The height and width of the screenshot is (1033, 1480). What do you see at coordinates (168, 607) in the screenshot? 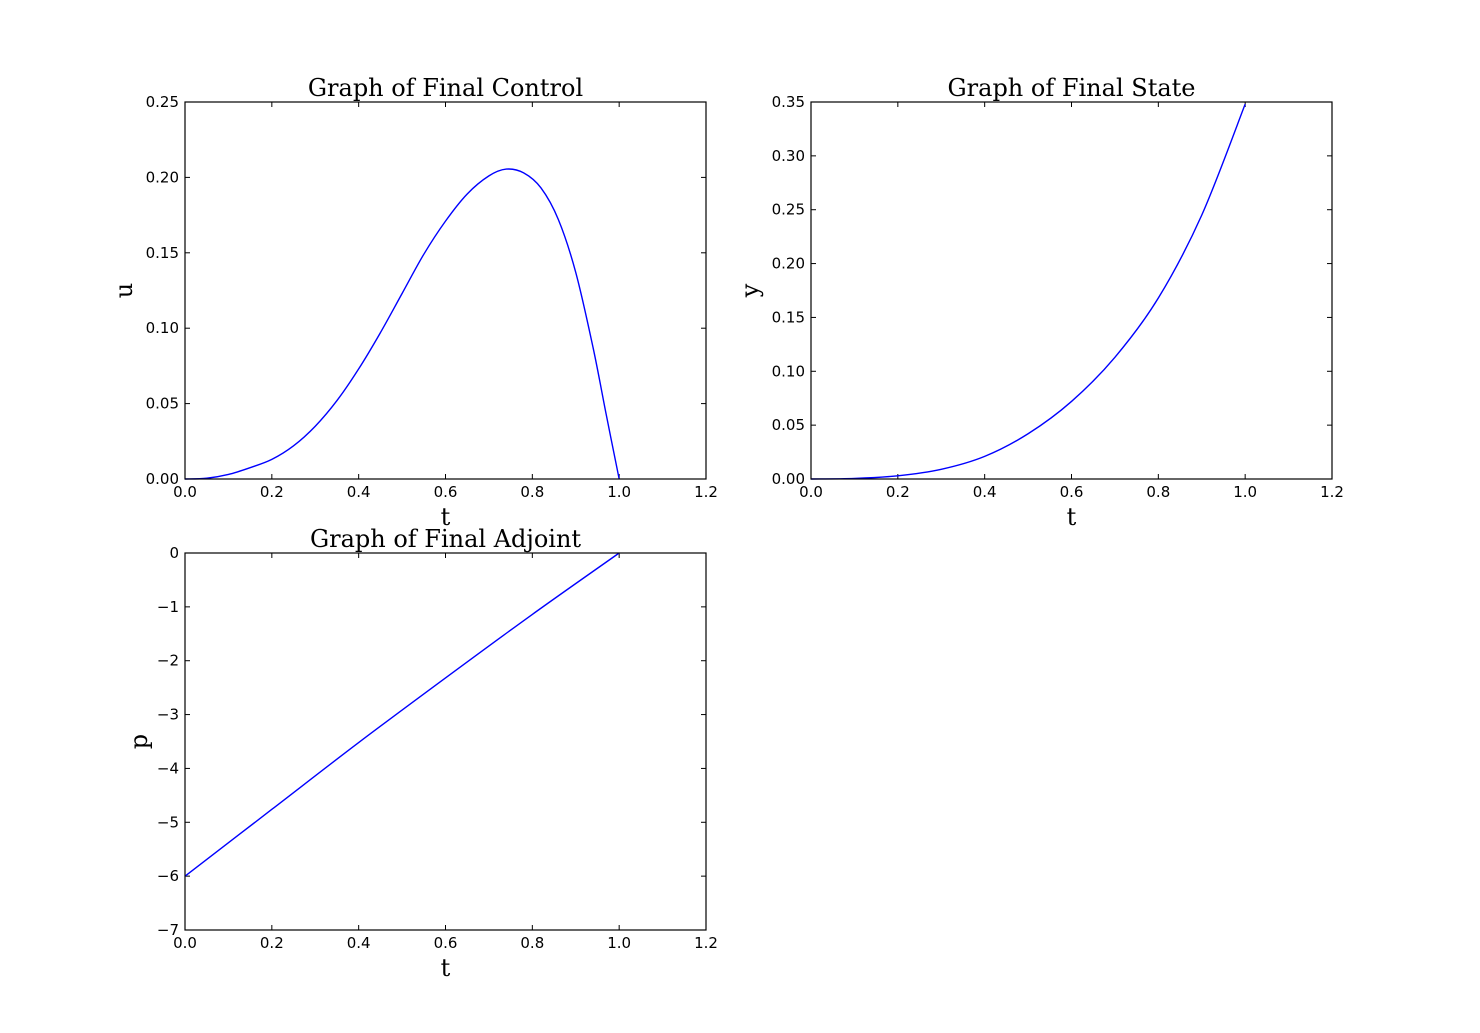
I see `y-tick-label: −1` at bounding box center [168, 607].